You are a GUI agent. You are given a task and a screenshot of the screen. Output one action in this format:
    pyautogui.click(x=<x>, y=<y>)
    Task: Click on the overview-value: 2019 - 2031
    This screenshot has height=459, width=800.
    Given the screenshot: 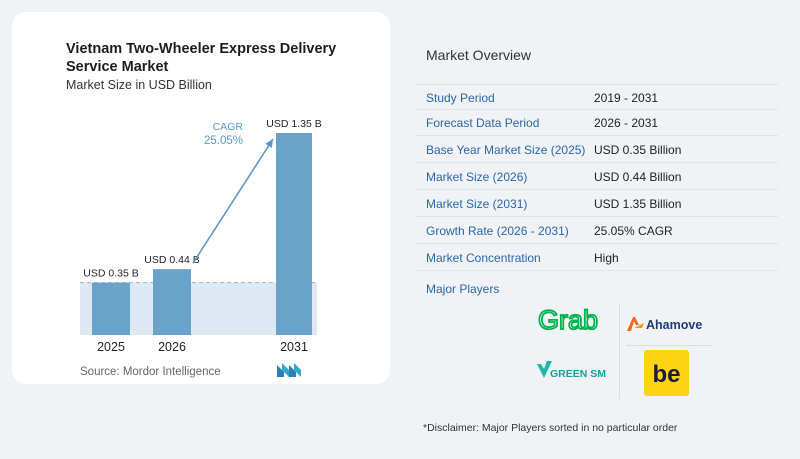 What is the action you would take?
    pyautogui.click(x=626, y=98)
    